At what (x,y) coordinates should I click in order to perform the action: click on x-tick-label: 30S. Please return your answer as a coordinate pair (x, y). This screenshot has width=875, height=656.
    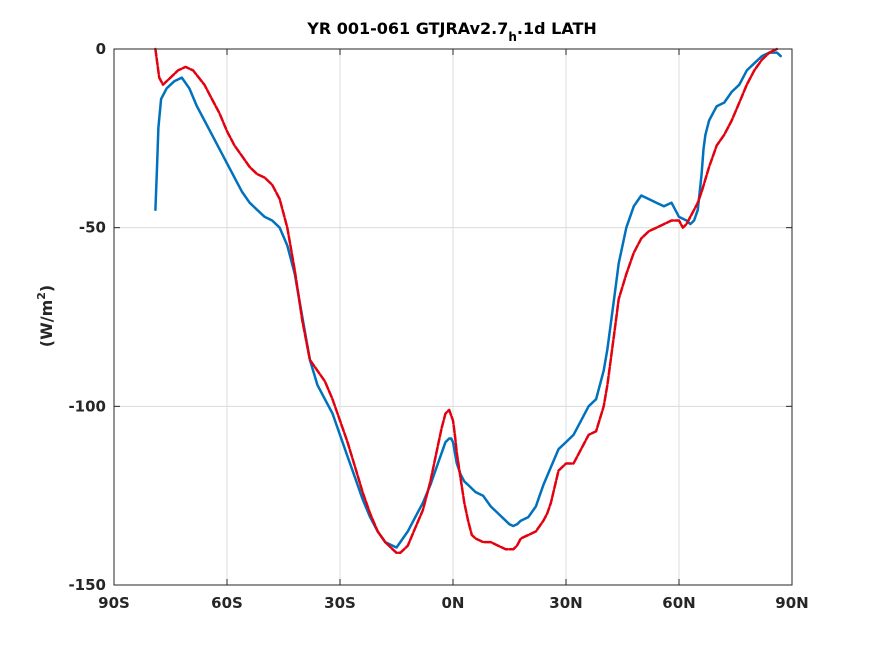
    Looking at the image, I should click on (340, 603).